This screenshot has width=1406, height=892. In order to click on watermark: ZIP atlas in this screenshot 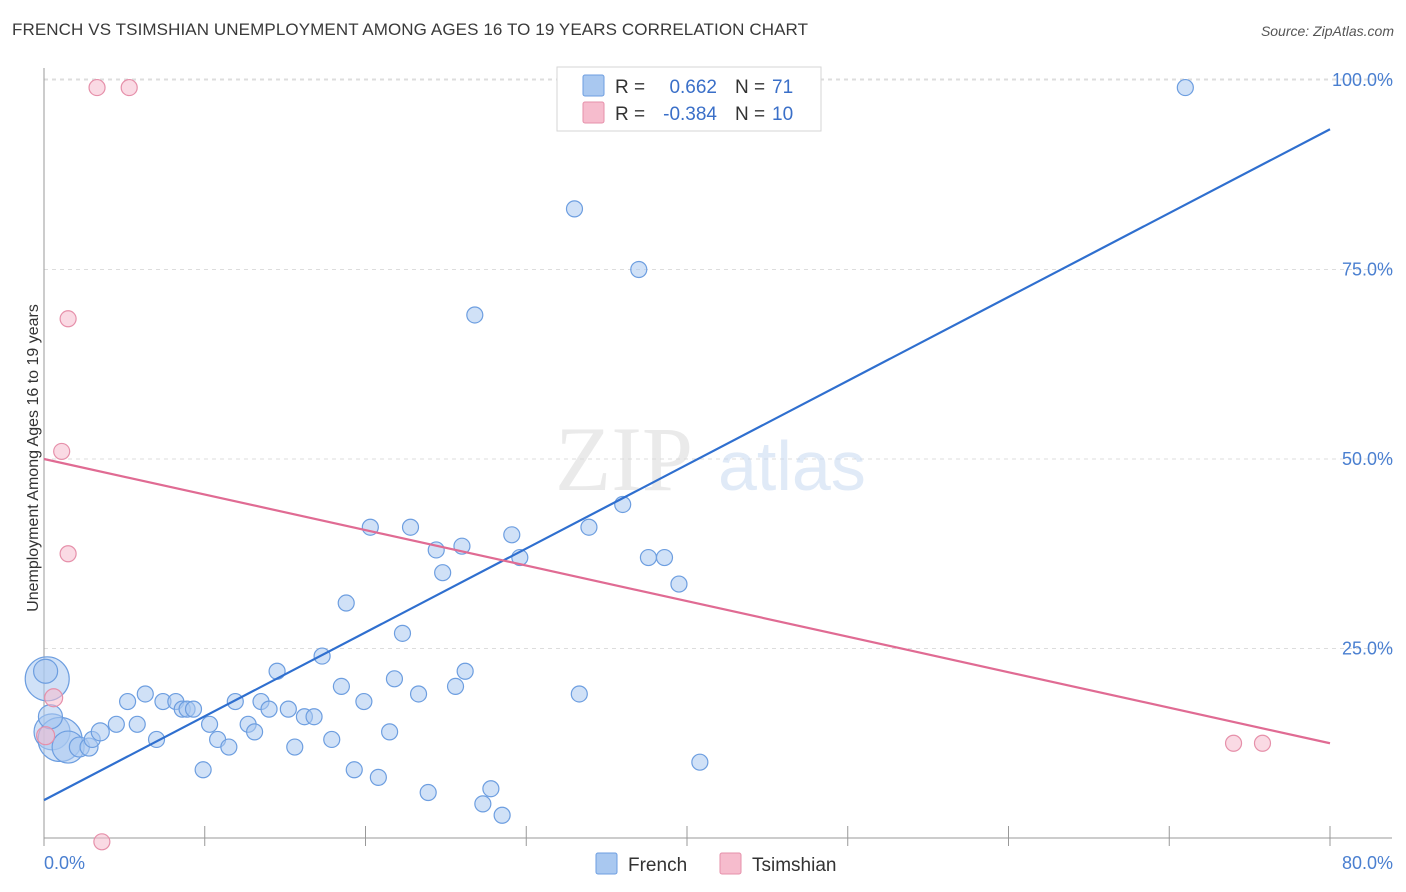, I will do `click(710, 459)`.